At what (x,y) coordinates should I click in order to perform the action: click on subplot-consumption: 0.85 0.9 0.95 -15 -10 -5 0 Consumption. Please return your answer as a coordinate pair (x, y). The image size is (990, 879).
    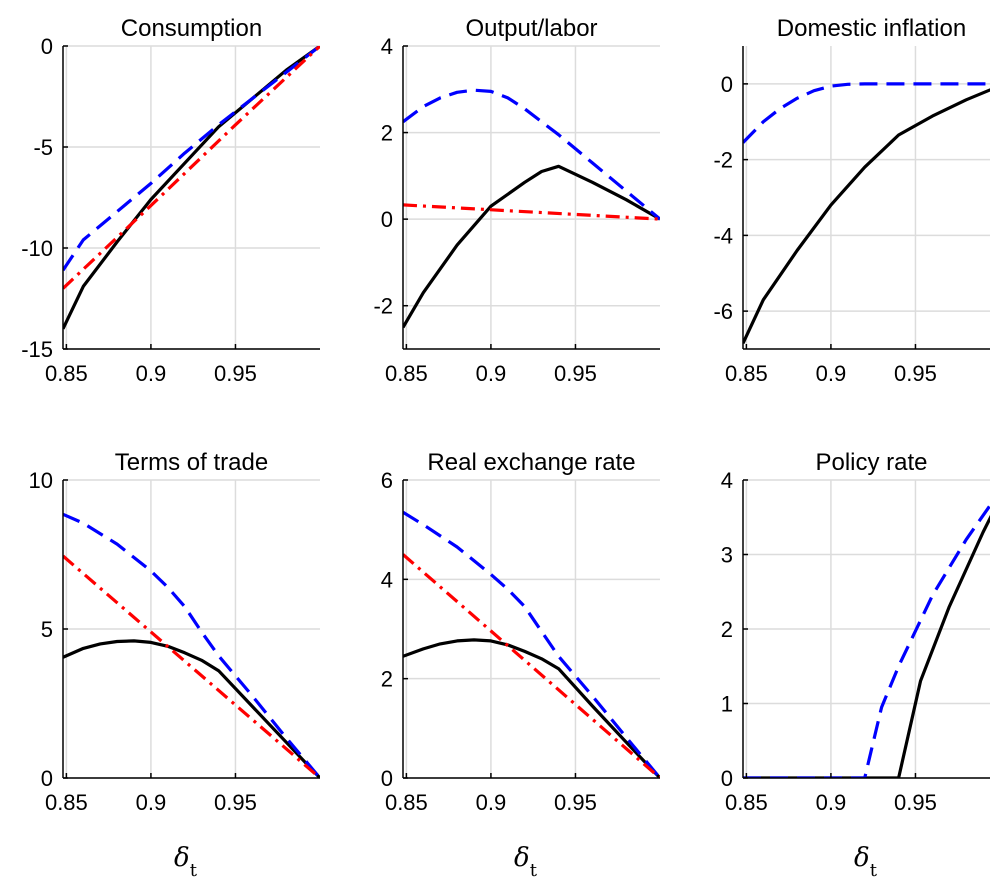
    Looking at the image, I should click on (170, 200).